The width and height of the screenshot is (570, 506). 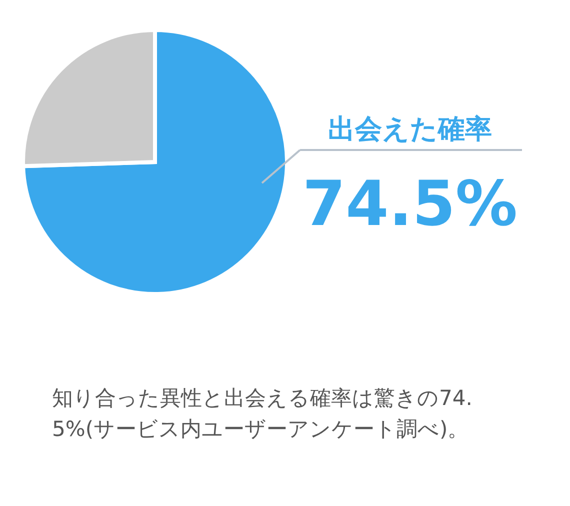 I want to click on text: 知り合った異性と出会える確率は驚きの74.5%(サービス内ユーザーアンケート調べ)。, so click(x=262, y=413).